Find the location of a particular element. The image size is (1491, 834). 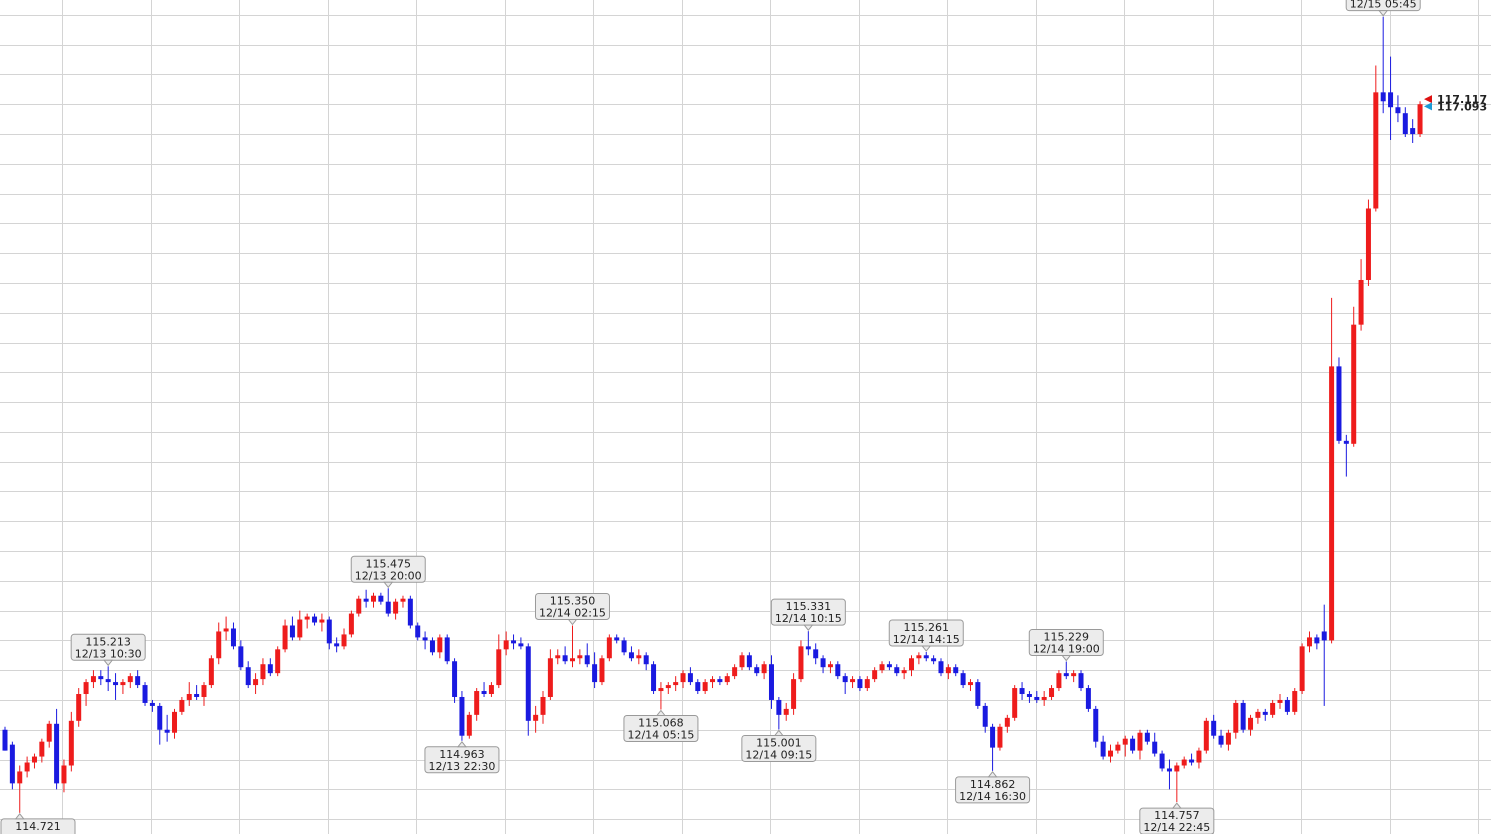

last-price-marker: 117.117 is located at coordinates (1455, 99).